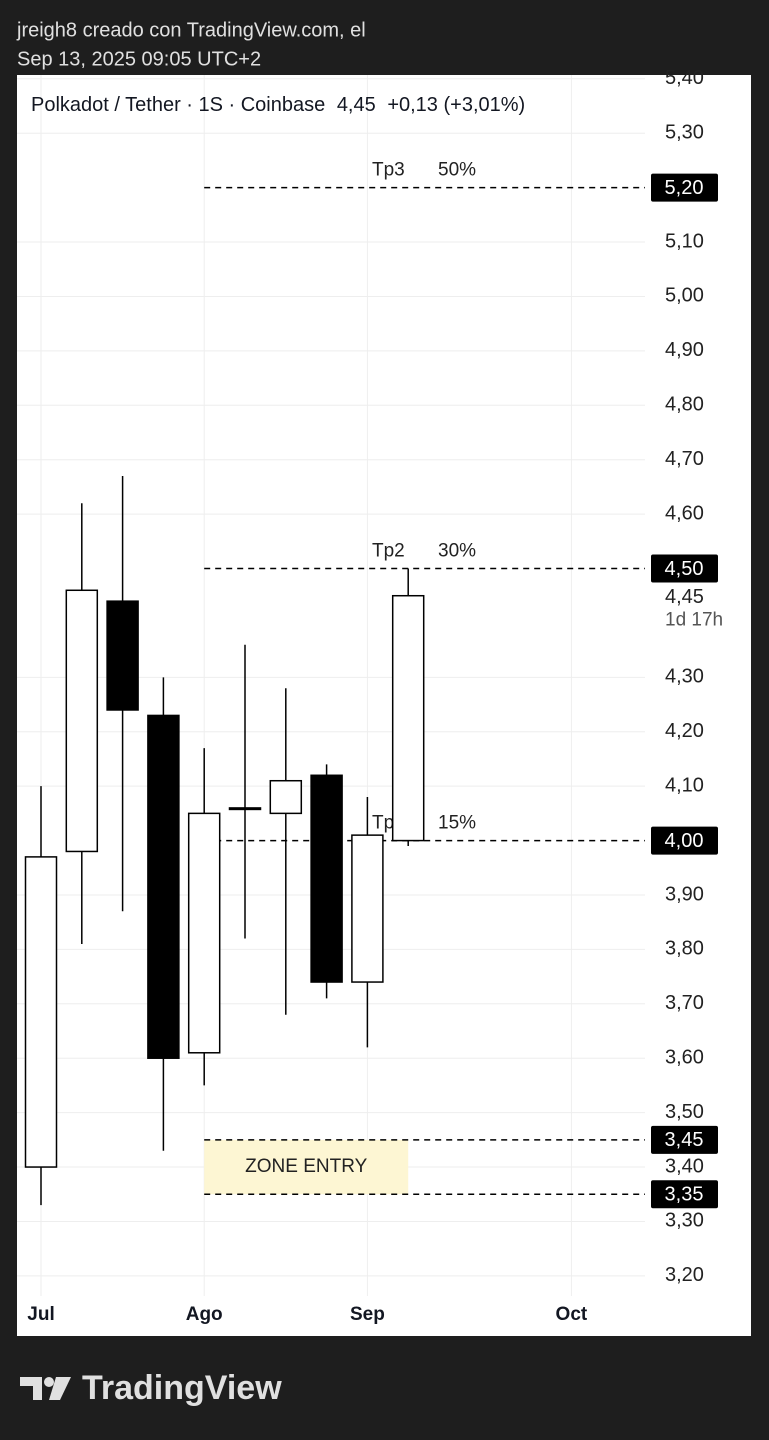 The width and height of the screenshot is (769, 1440). I want to click on y-tick-label: 3,60, so click(684, 1058).